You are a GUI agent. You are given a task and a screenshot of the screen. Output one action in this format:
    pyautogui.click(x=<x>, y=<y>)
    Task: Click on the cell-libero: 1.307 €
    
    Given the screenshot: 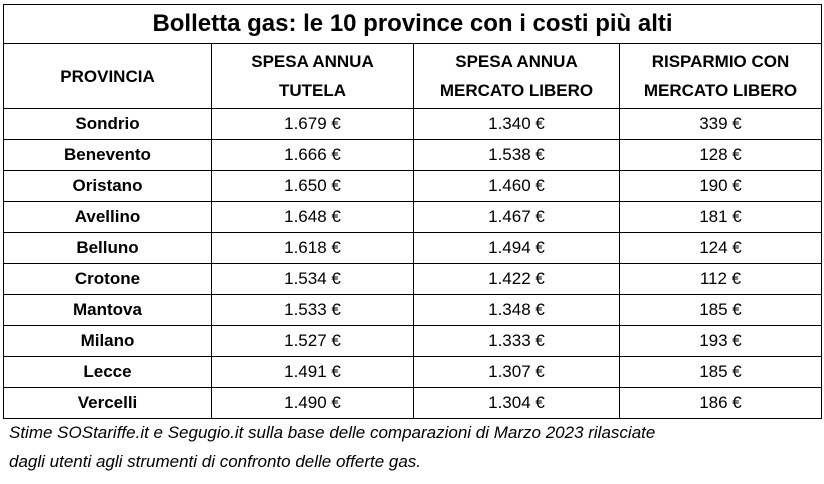 What is the action you would take?
    pyautogui.click(x=516, y=372)
    